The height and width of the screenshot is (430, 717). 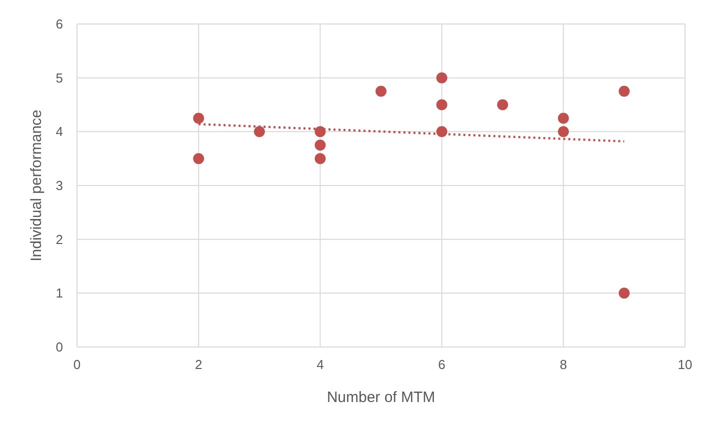 What do you see at coordinates (198, 364) in the screenshot?
I see `x-tick-label: 2` at bounding box center [198, 364].